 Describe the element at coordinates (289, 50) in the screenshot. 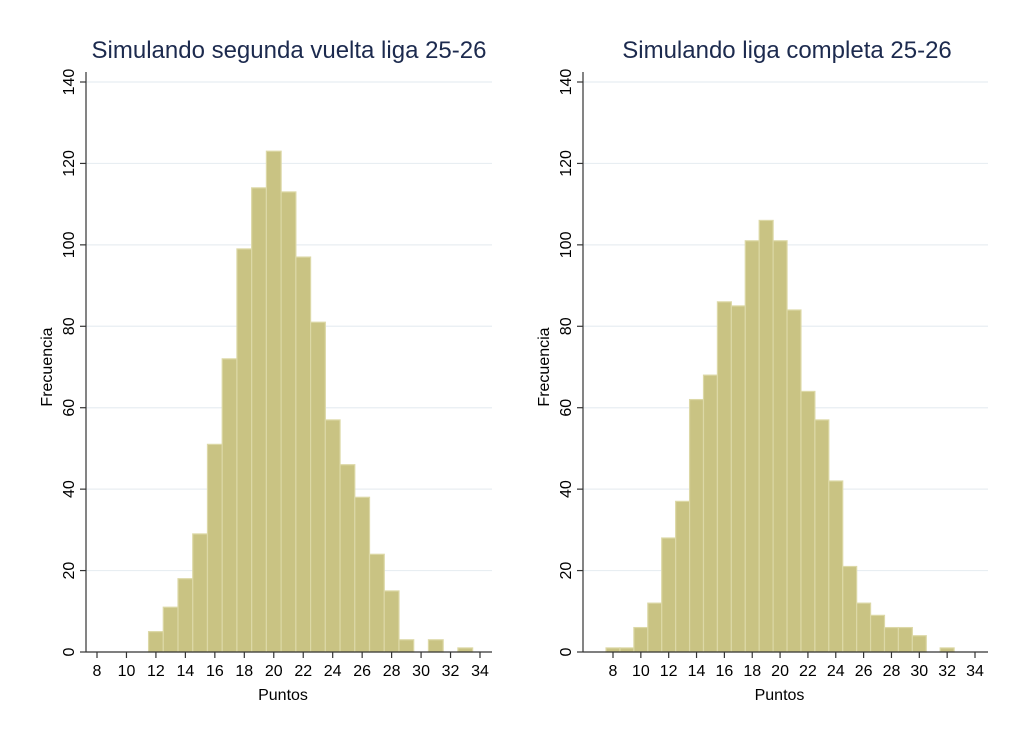

I see `chart-title: Simulando segunda vuelta liga 25-26` at that location.